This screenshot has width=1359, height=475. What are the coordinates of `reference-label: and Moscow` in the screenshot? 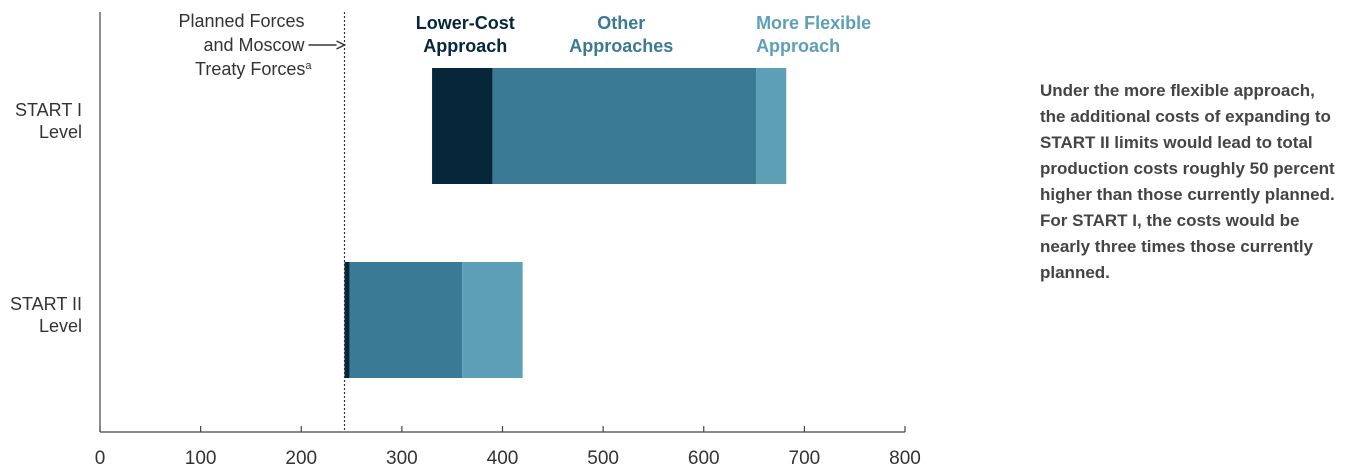 It's located at (254, 45).